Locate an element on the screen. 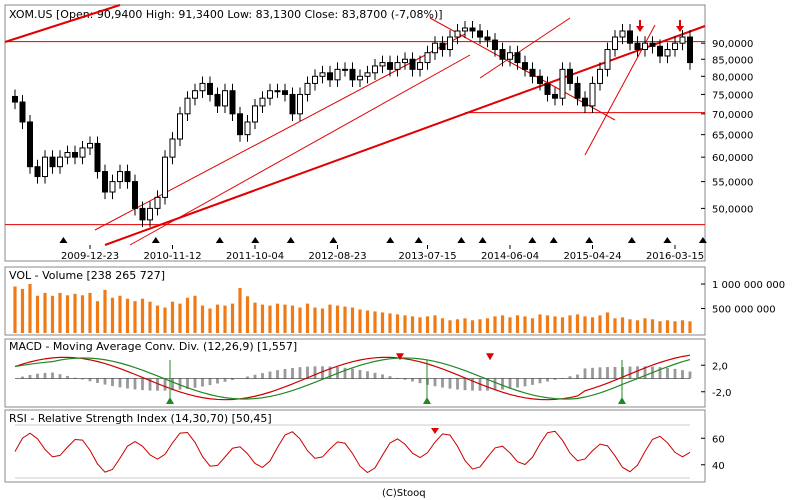 The width and height of the screenshot is (800, 500). rsi-tick-label: 40 is located at coordinates (718, 466).